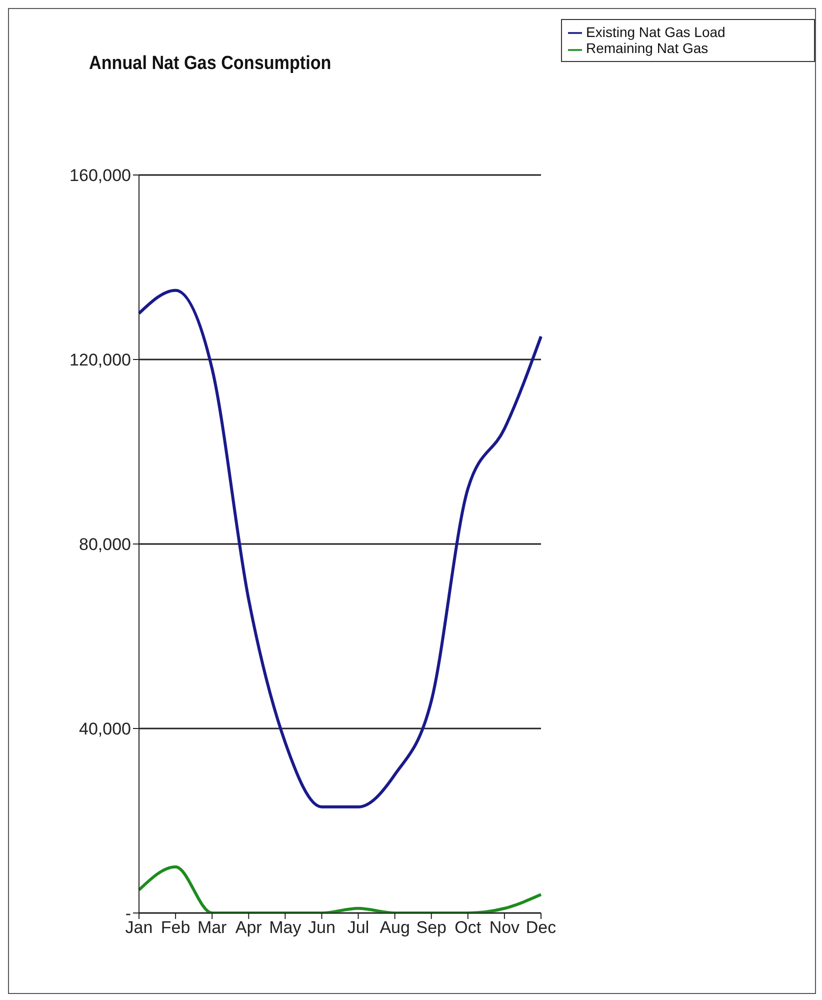 The height and width of the screenshot is (1000, 822). What do you see at coordinates (395, 928) in the screenshot?
I see `x-tick-label: Aug` at bounding box center [395, 928].